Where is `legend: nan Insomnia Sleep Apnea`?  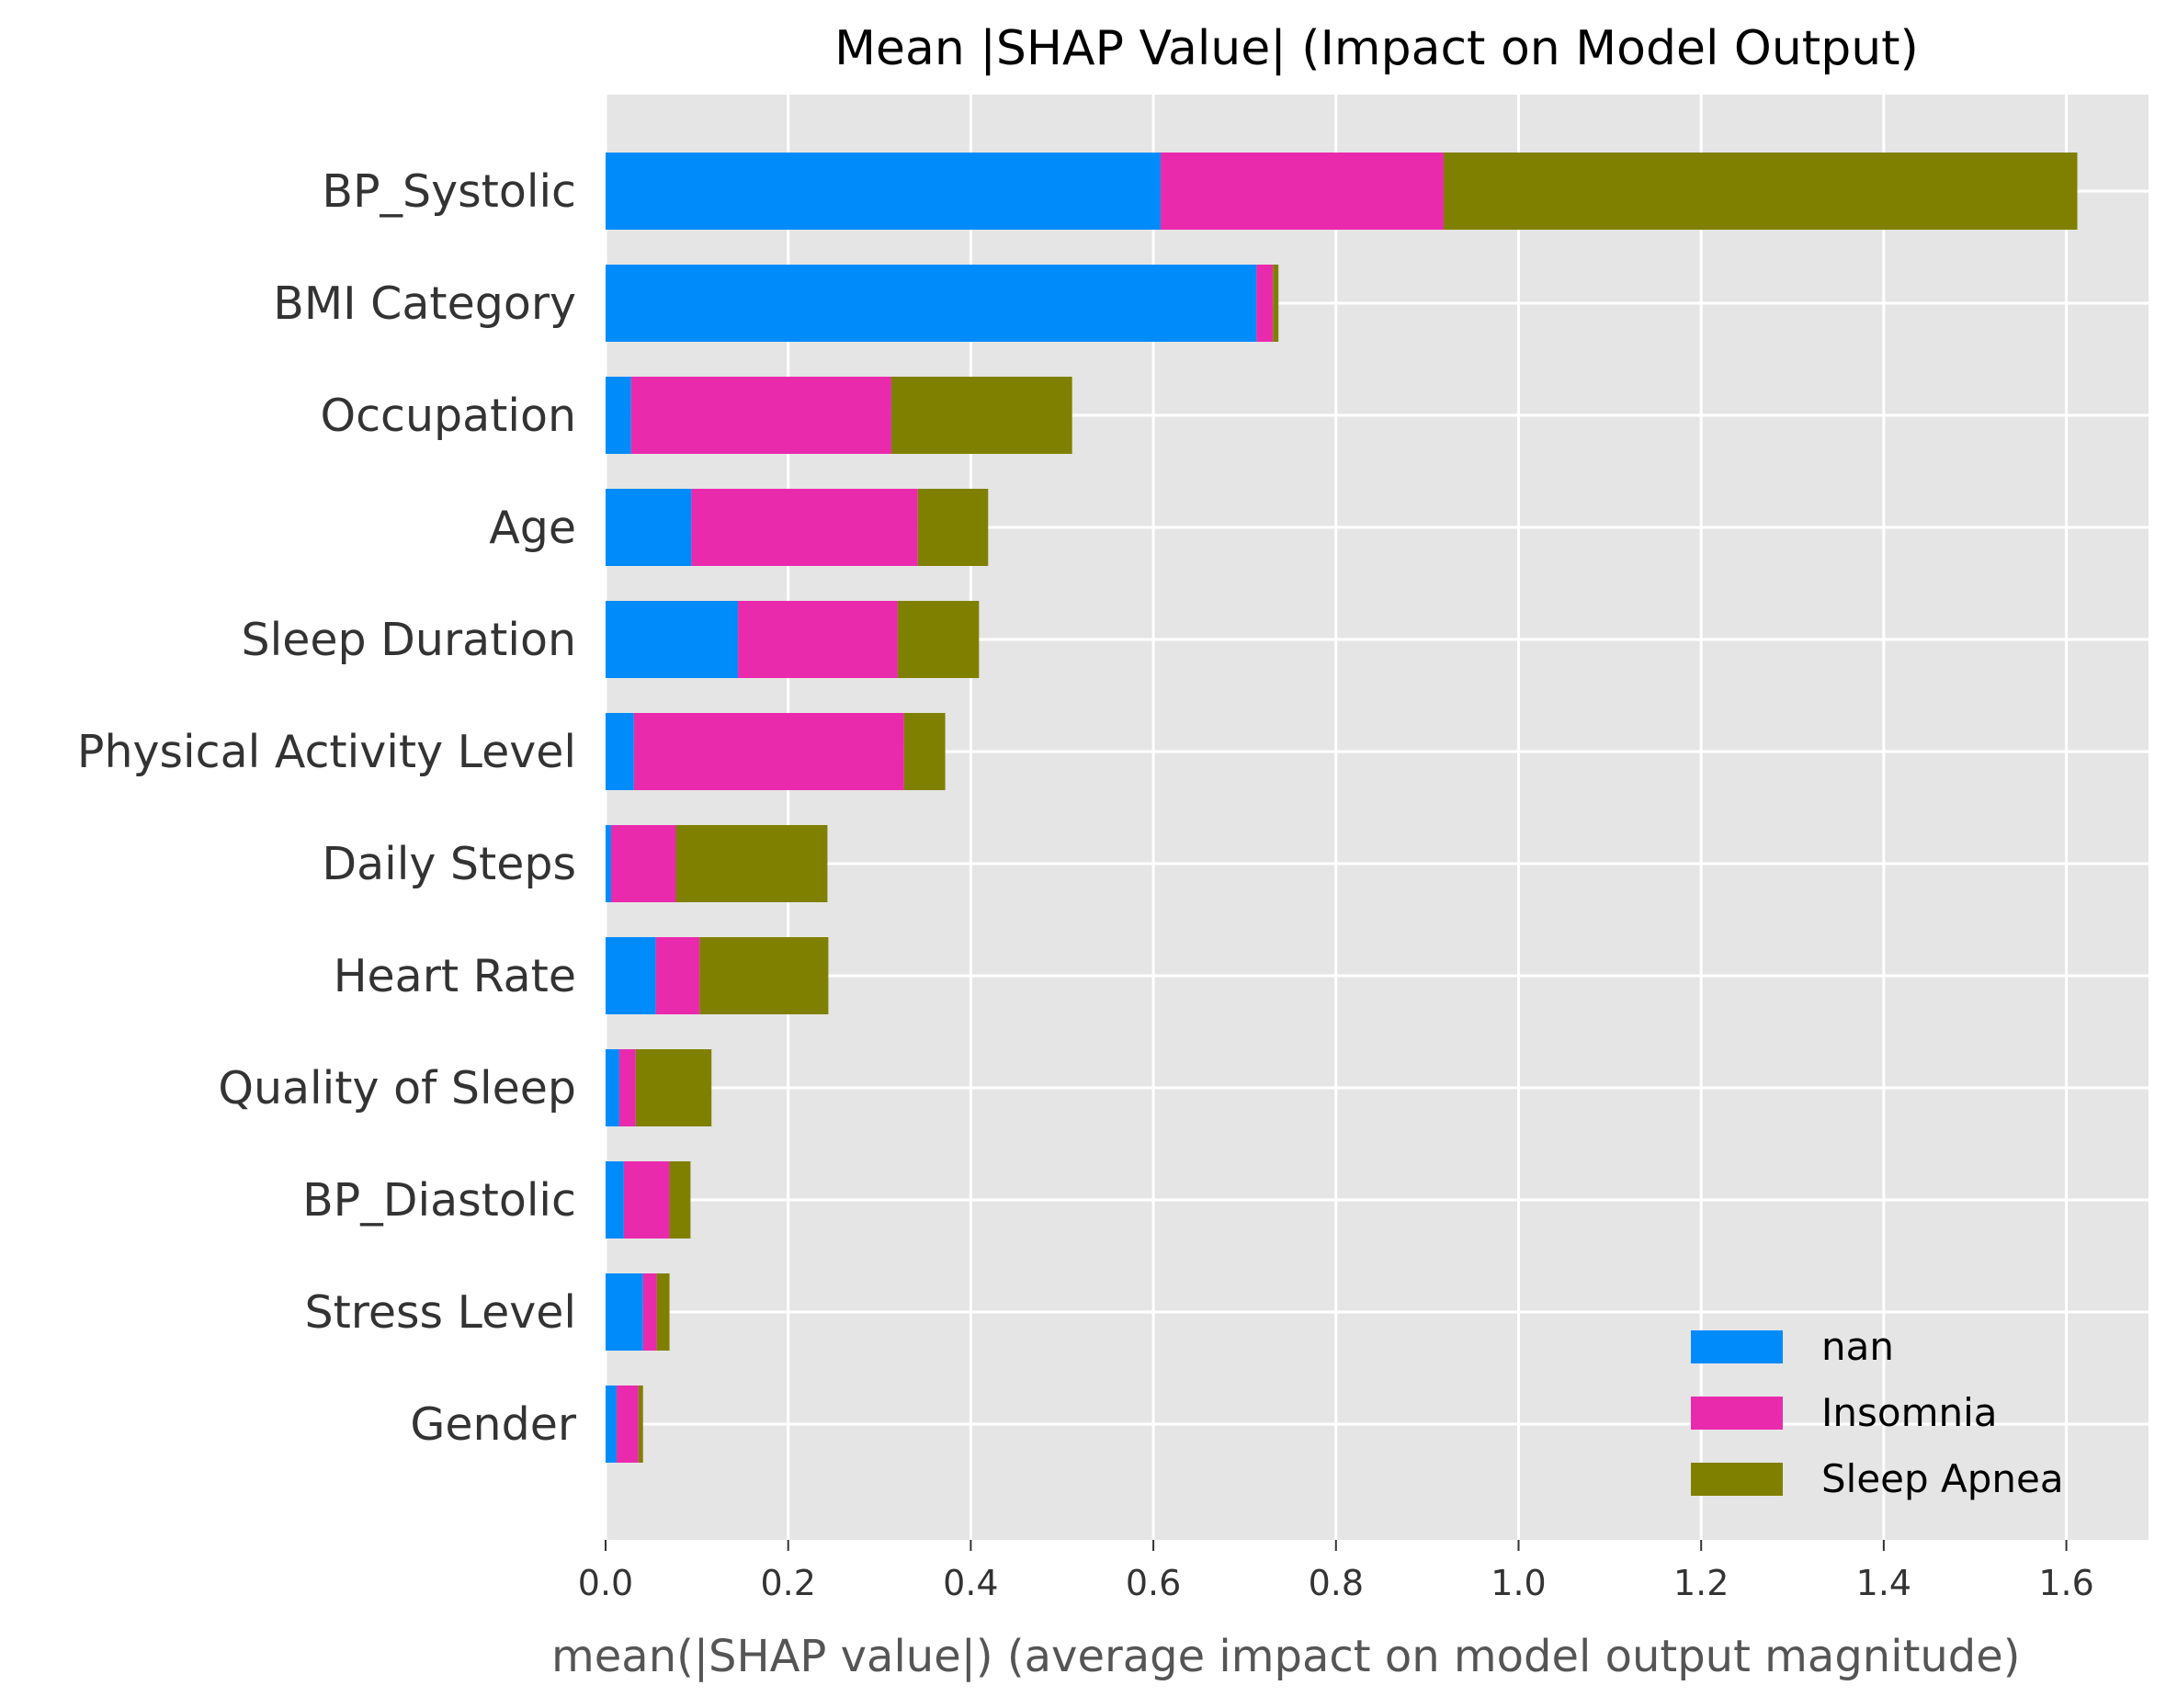
legend: nan Insomnia Sleep Apnea is located at coordinates (1877, 1413).